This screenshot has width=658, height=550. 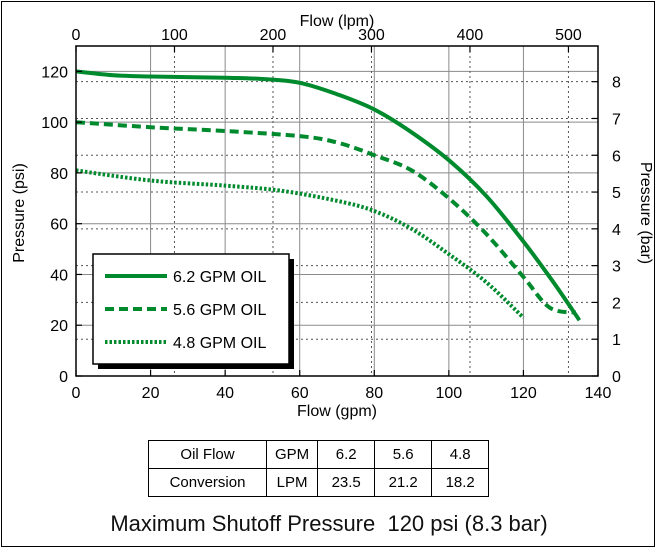 What do you see at coordinates (460, 482) in the screenshot?
I see `table-cell-lpm-3: 18.2` at bounding box center [460, 482].